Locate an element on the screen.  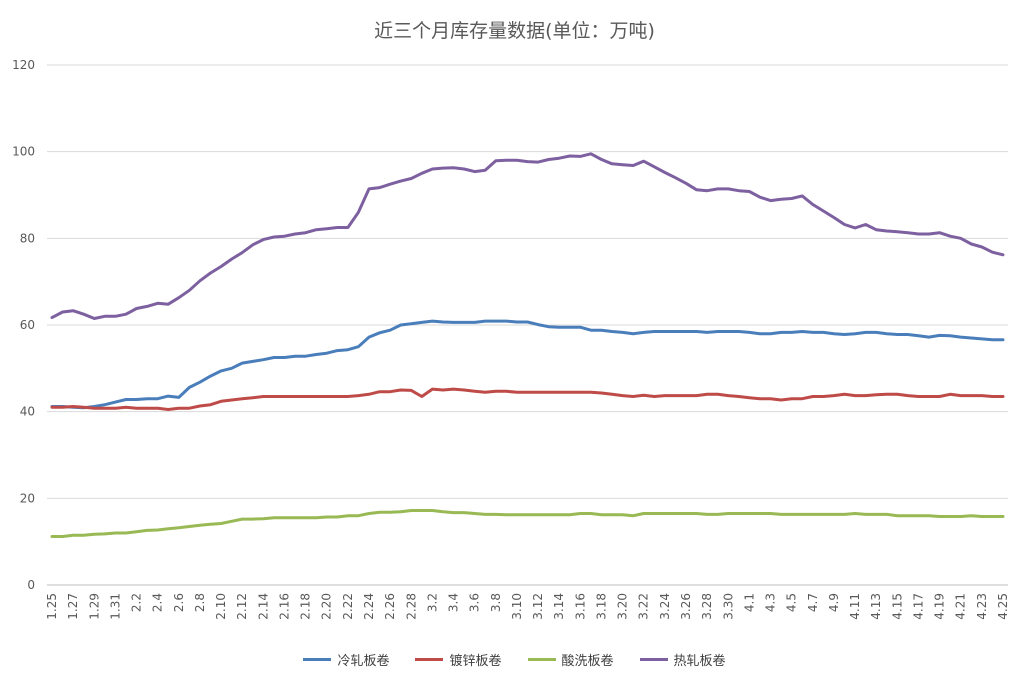
x-tick-label: 3.6 is located at coordinates (475, 602).